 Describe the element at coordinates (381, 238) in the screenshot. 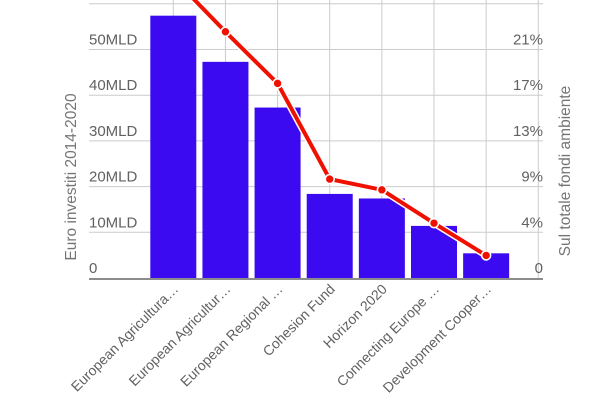

I see `bar-horizon-2020` at that location.